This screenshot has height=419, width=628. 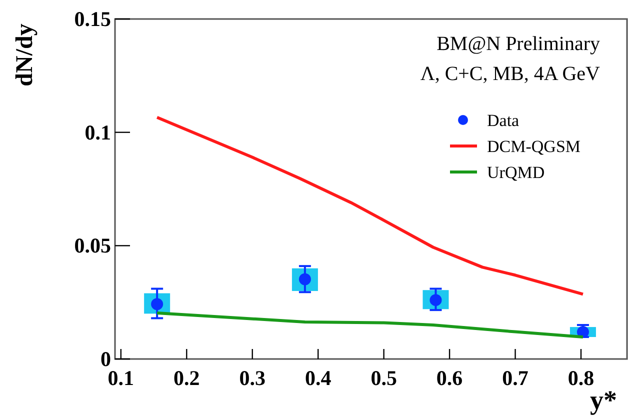 What do you see at coordinates (252, 378) in the screenshot?
I see `x-tick-label: 0.3` at bounding box center [252, 378].